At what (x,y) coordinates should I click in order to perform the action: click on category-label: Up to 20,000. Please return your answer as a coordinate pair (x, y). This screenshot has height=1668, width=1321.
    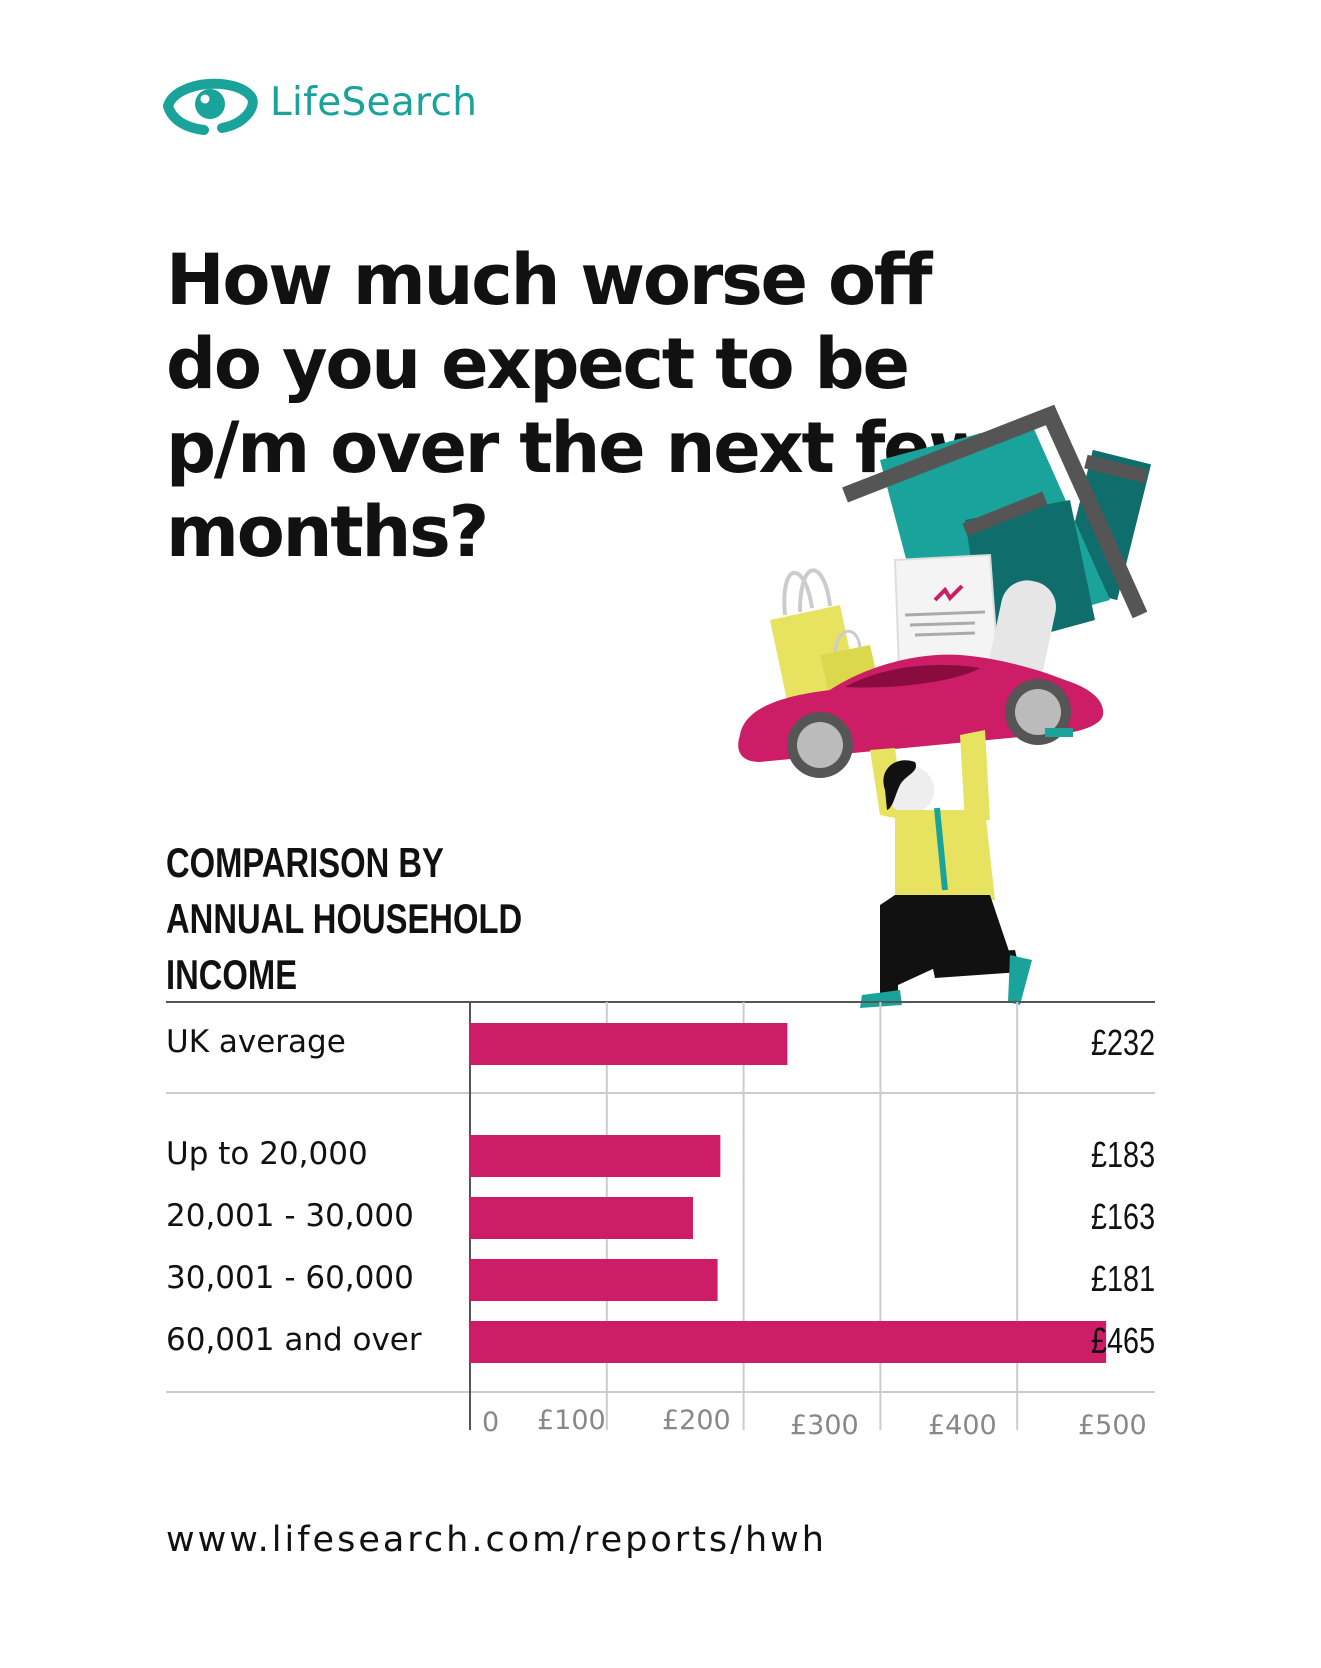
    Looking at the image, I should click on (267, 1154).